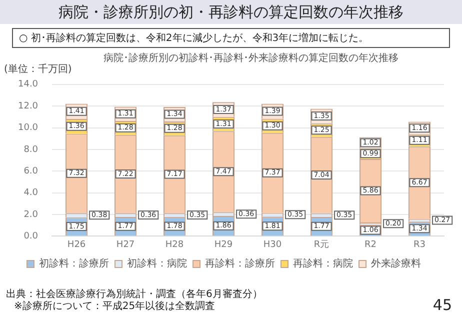  What do you see at coordinates (272, 245) in the screenshot?
I see `x-tick-label: H30` at bounding box center [272, 245].